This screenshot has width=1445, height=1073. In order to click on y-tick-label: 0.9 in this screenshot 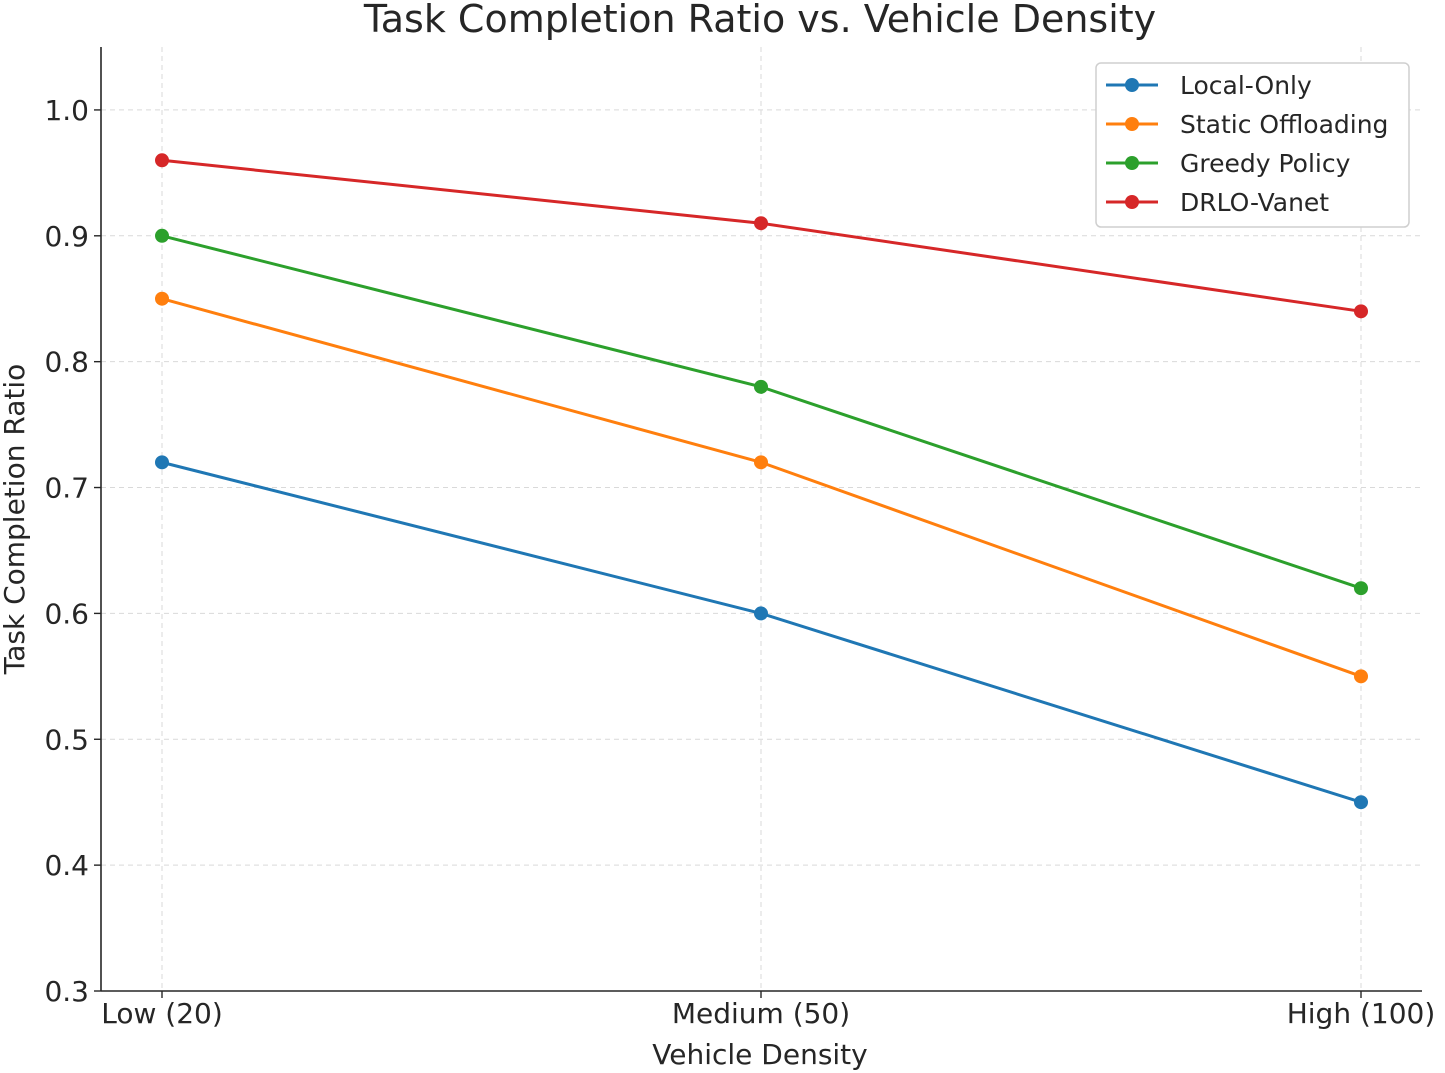, I will do `click(66, 236)`.